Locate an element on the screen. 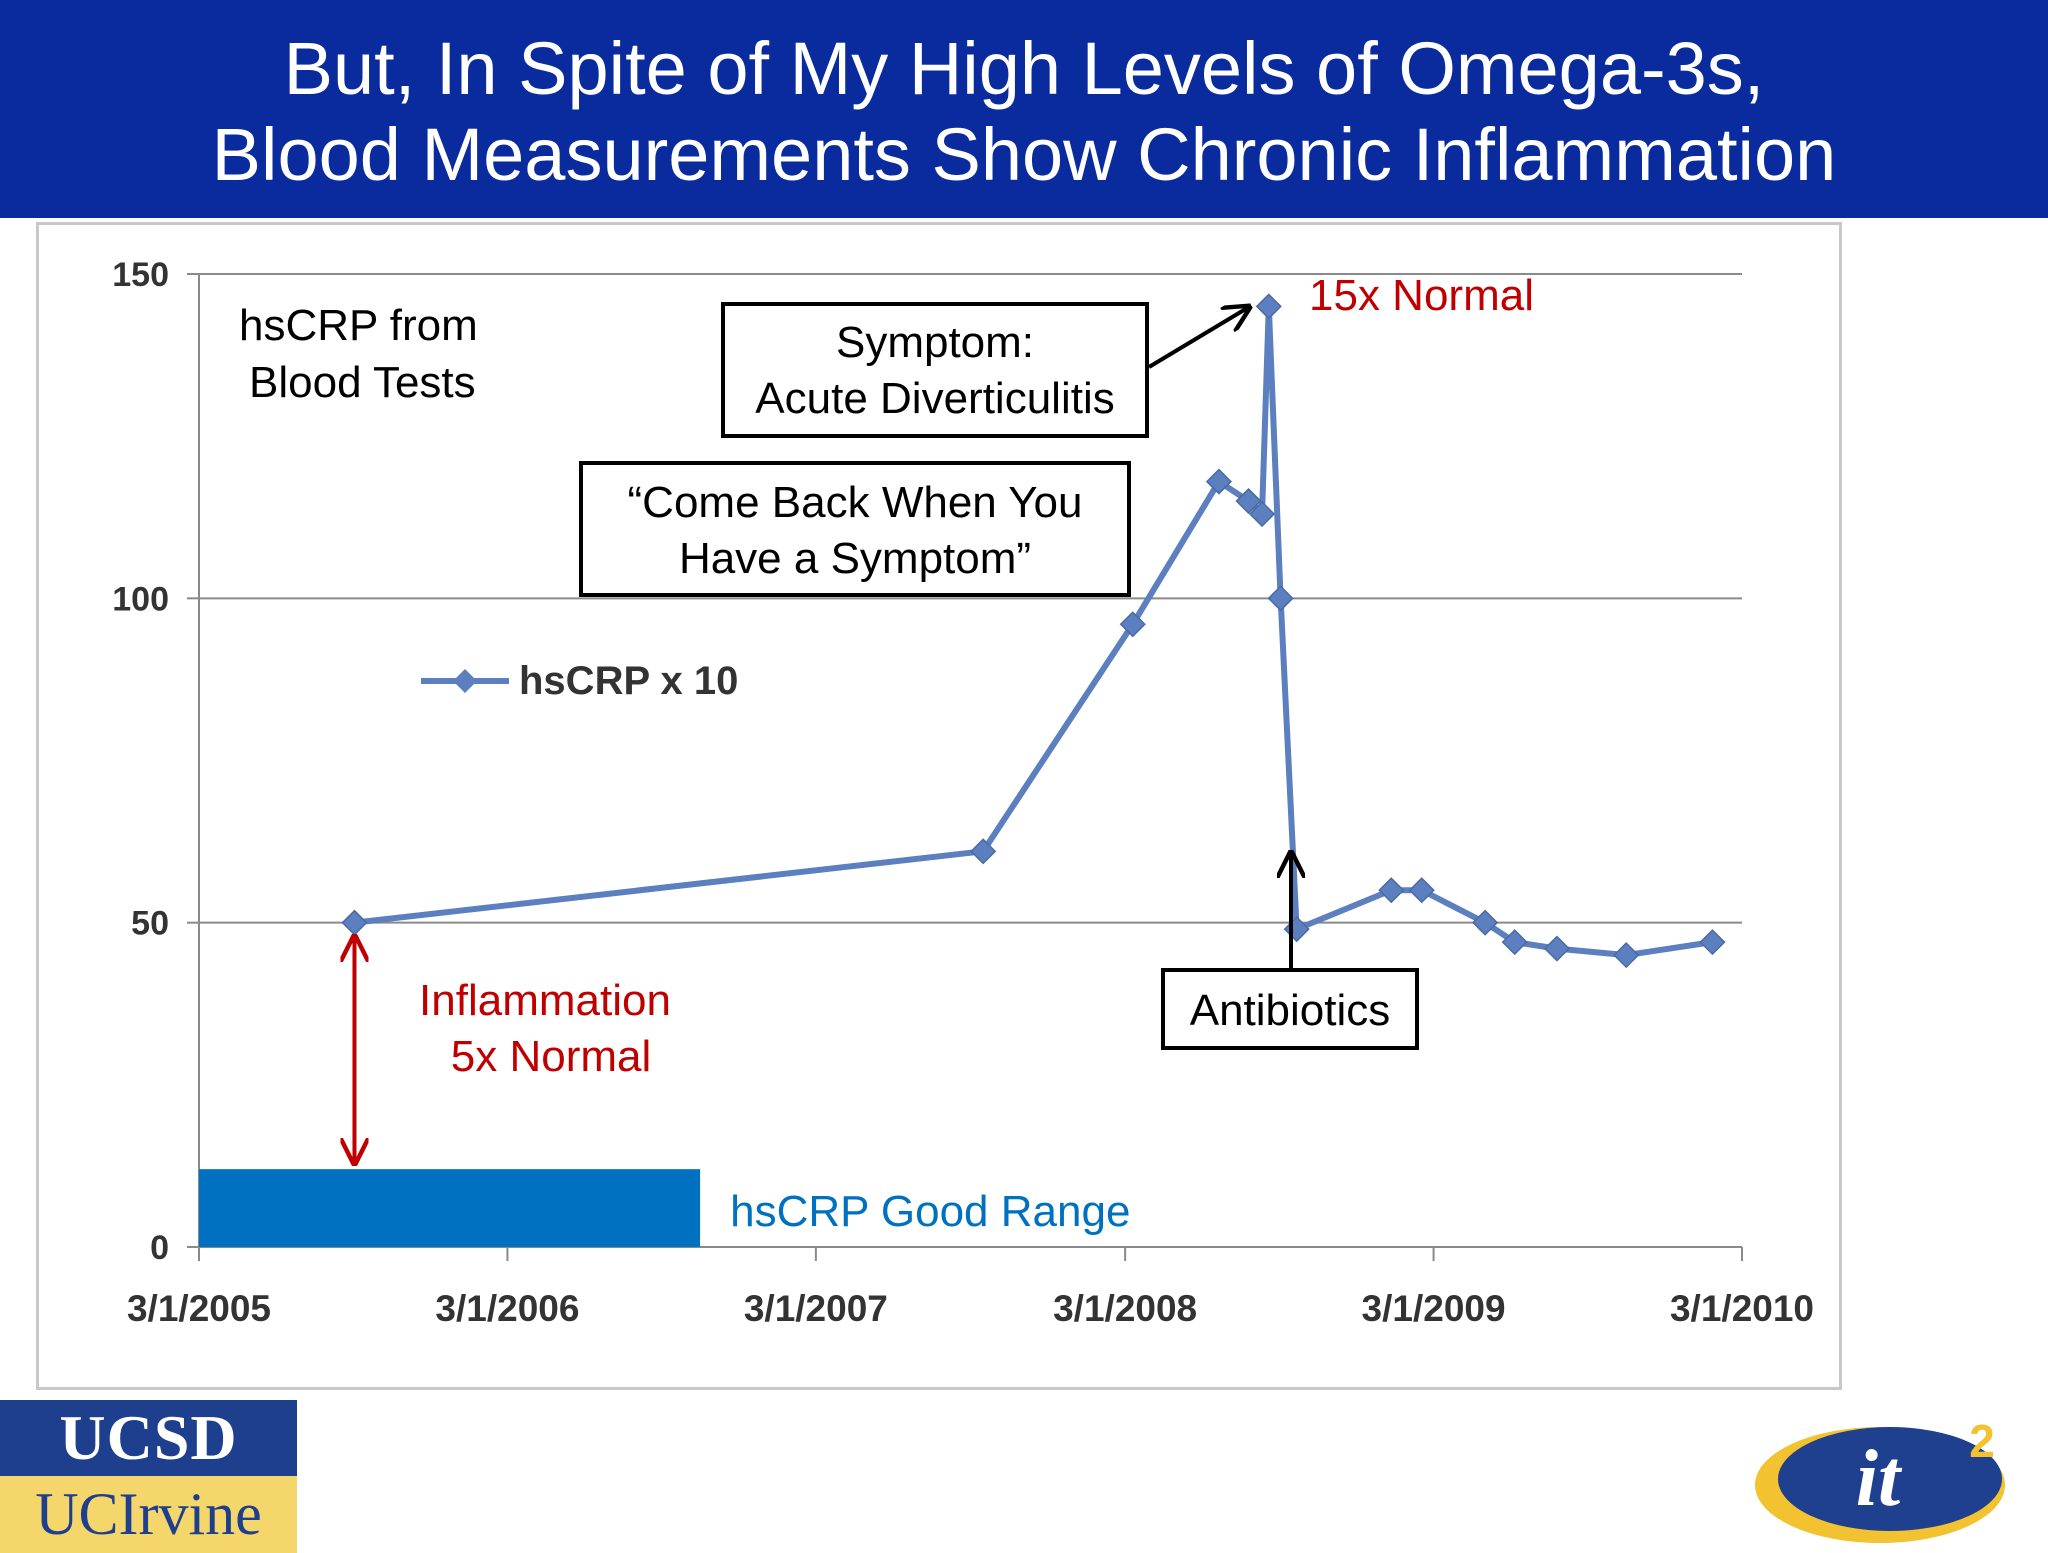 The width and height of the screenshot is (2048, 1553). ucirvine-logo: UCIrvine is located at coordinates (148, 1514).